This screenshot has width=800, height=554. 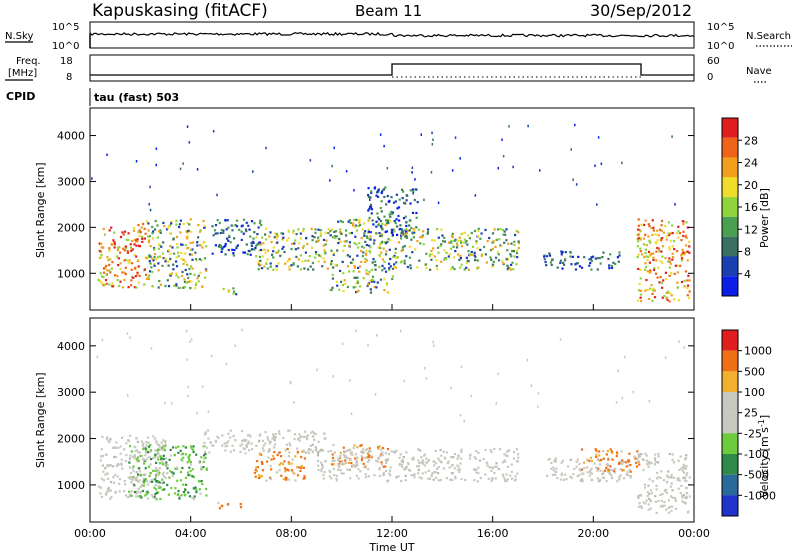 I want to click on noise-tick-top-right: 10^5, so click(x=720, y=27).